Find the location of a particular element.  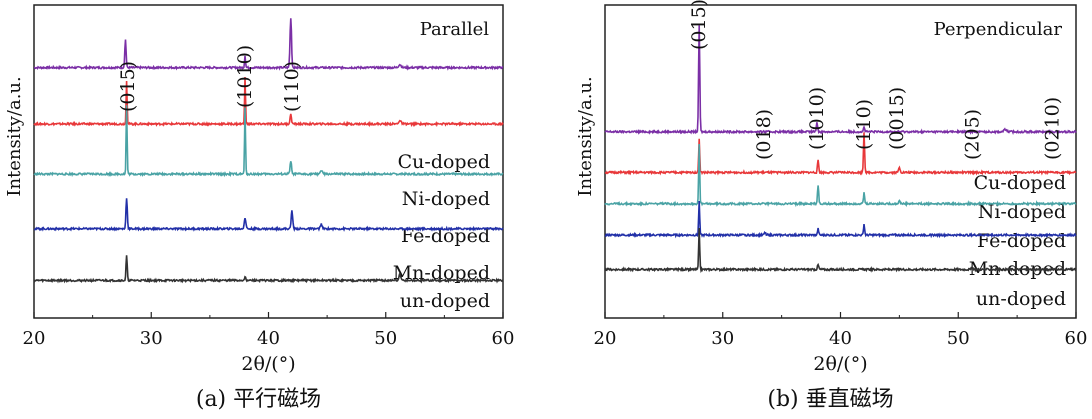

panel-b-title: Perpendicular is located at coordinates (998, 29).